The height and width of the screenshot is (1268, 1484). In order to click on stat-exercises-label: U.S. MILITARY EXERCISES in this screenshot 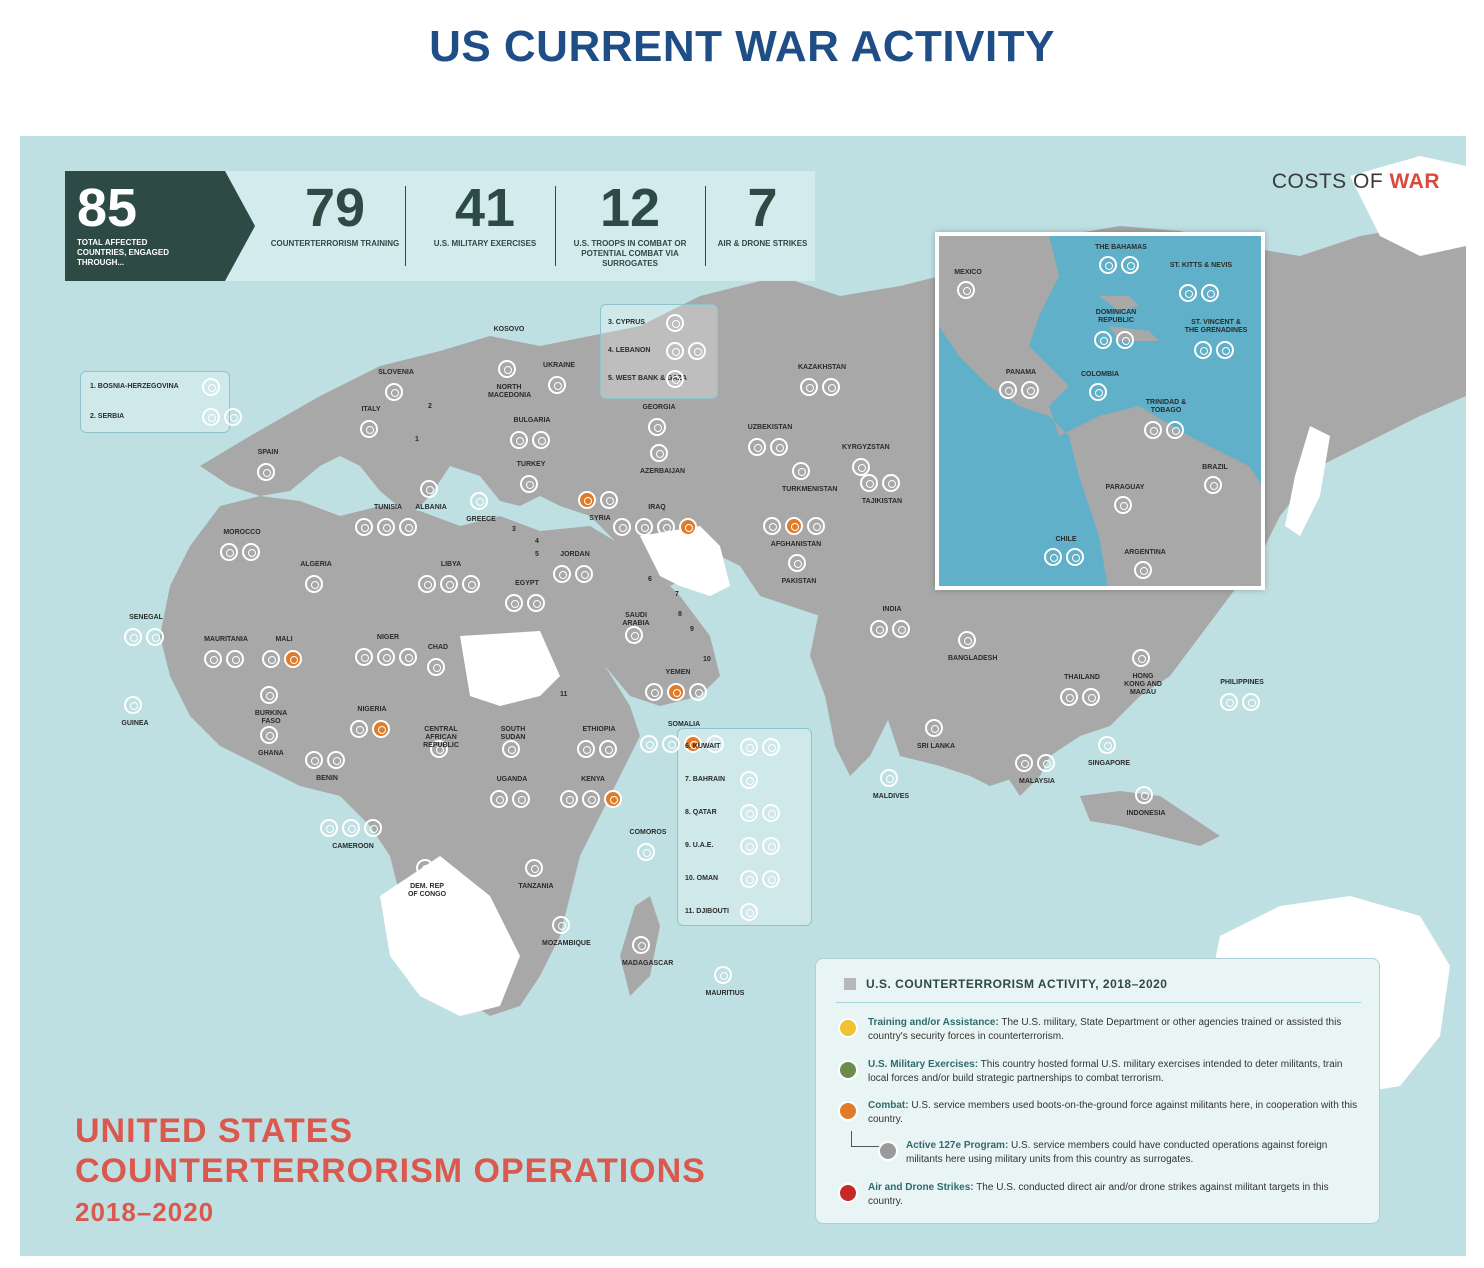, I will do `click(485, 243)`.